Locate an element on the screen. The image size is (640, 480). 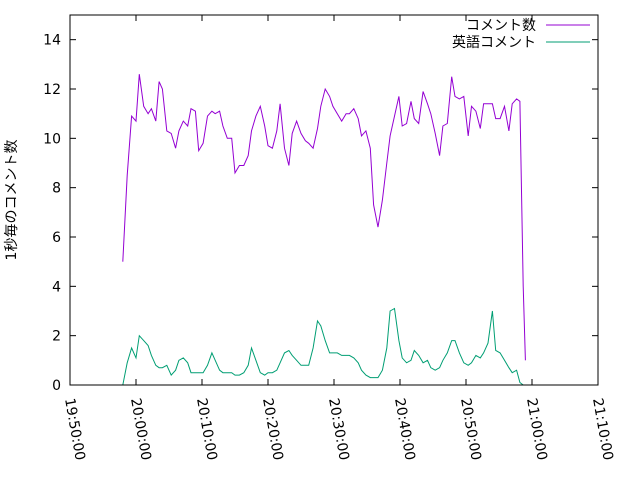
y-tick-label: 4 is located at coordinates (56, 287).